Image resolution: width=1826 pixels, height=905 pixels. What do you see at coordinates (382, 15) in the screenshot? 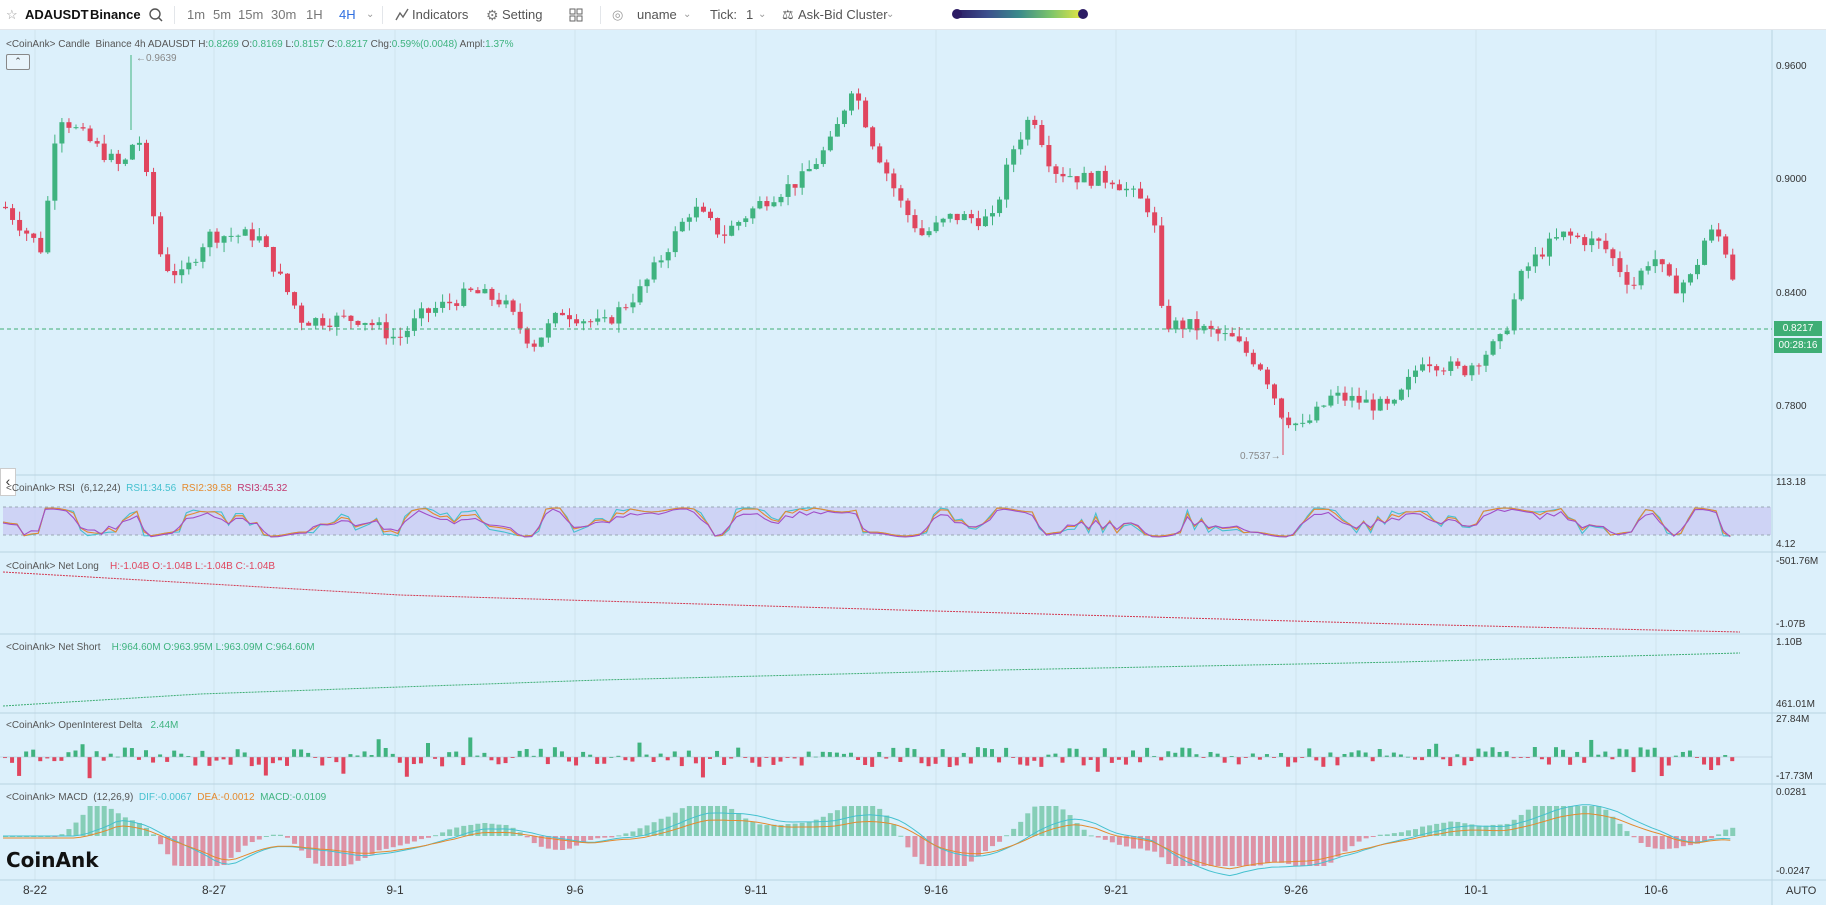
I see `toolbar-divider` at bounding box center [382, 15].